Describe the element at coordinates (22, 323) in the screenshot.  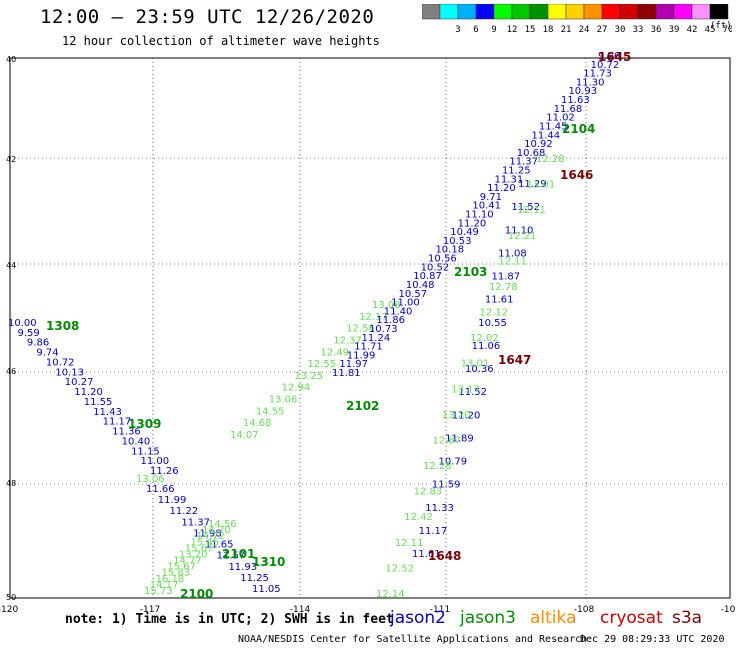
I see `wave-height-label: 10.00` at that location.